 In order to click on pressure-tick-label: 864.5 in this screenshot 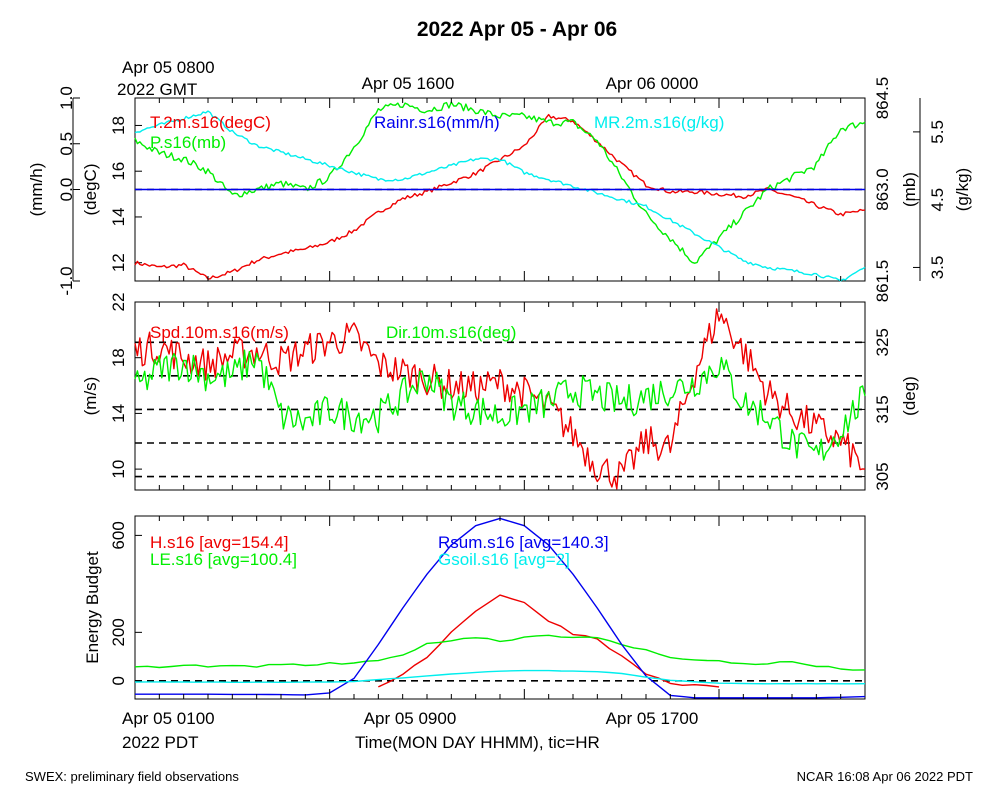, I will do `click(882, 98)`.